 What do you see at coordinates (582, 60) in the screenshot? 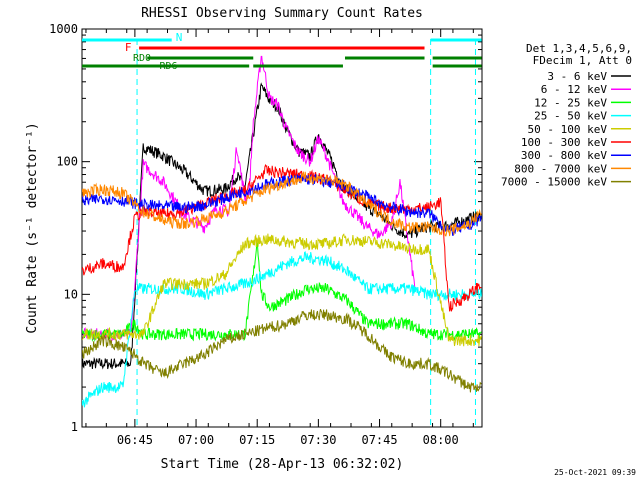
I see `legend-header: FDecim 1, Att 0` at bounding box center [582, 60].